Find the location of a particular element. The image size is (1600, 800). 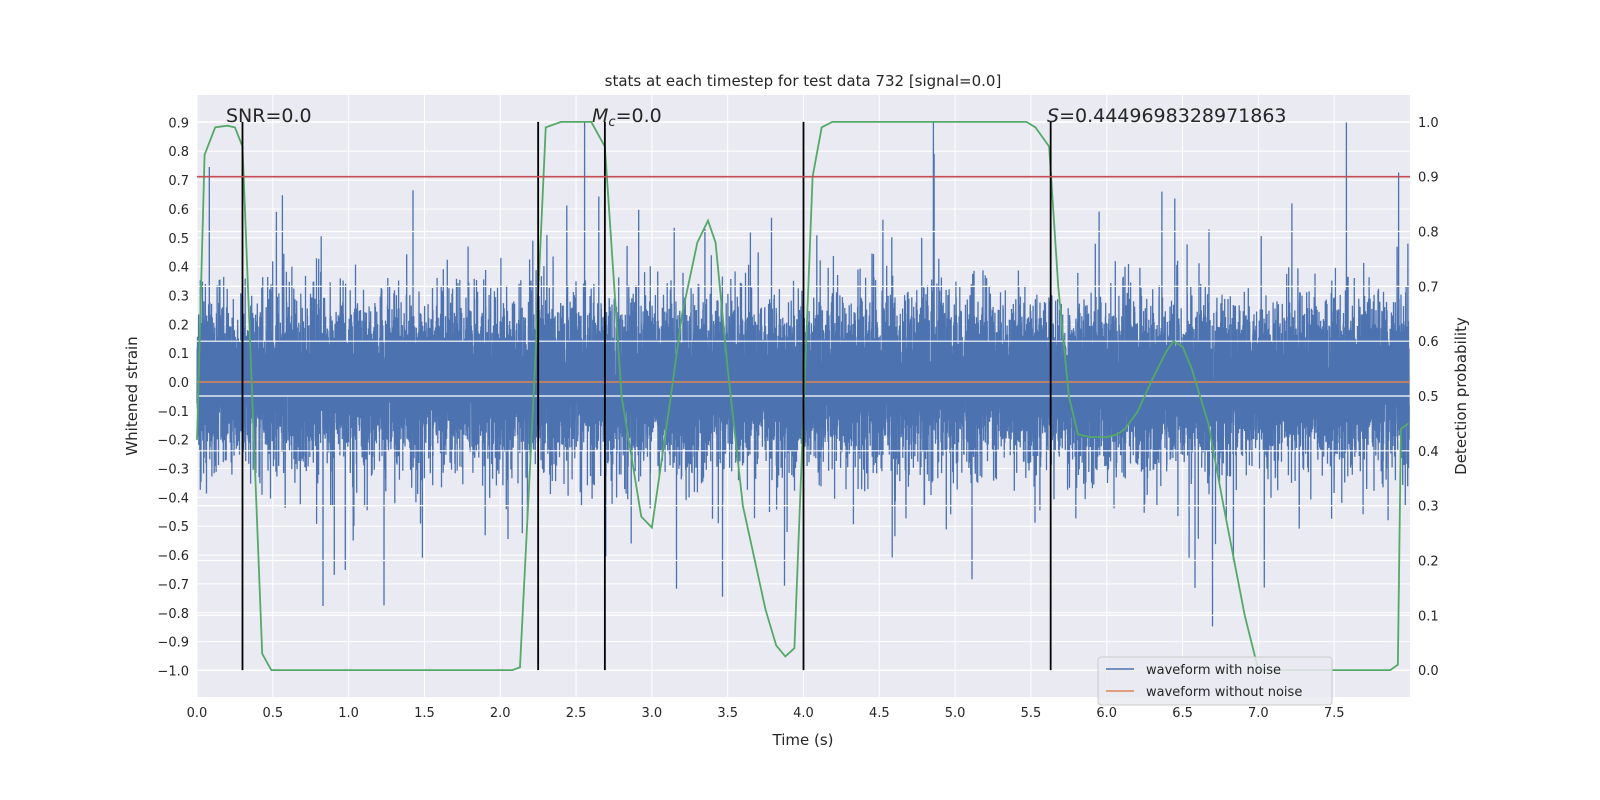

snr-annotation: SNR=0.0 is located at coordinates (269, 116).